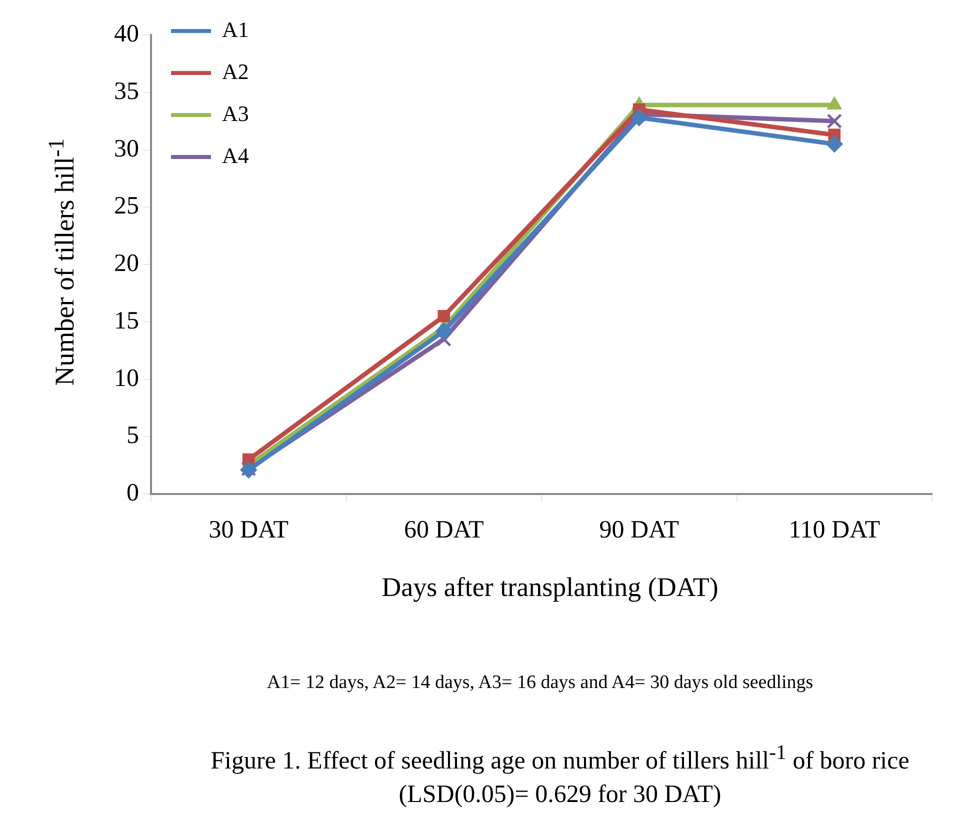 The image size is (960, 826). What do you see at coordinates (126, 378) in the screenshot?
I see `y-tick-label: 10` at bounding box center [126, 378].